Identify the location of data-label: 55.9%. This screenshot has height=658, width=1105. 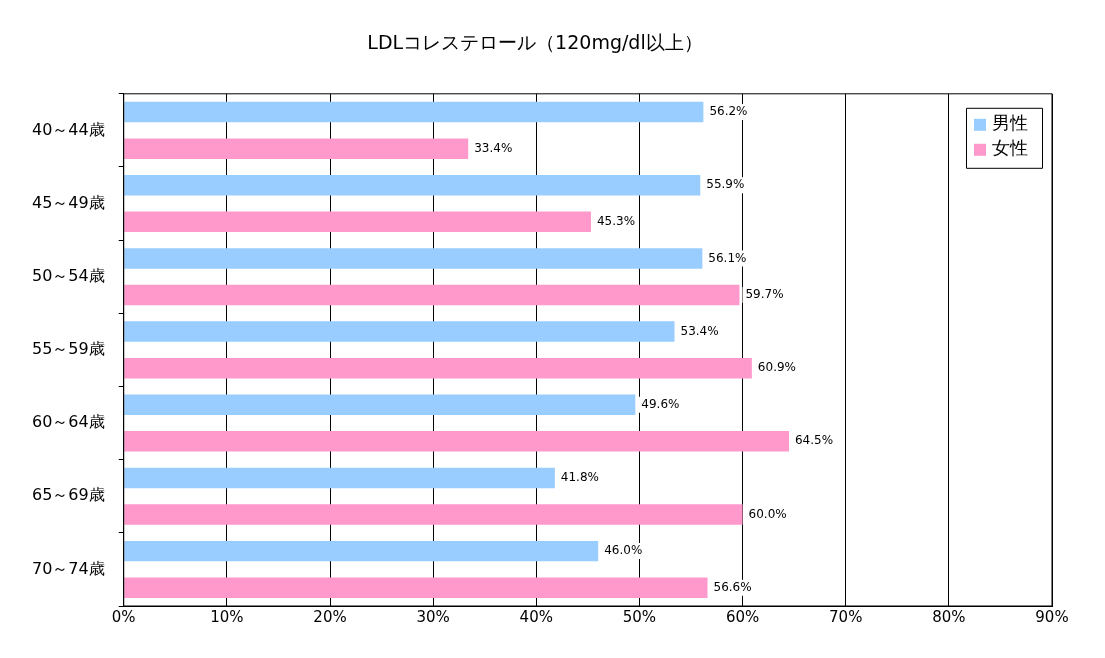
(725, 184).